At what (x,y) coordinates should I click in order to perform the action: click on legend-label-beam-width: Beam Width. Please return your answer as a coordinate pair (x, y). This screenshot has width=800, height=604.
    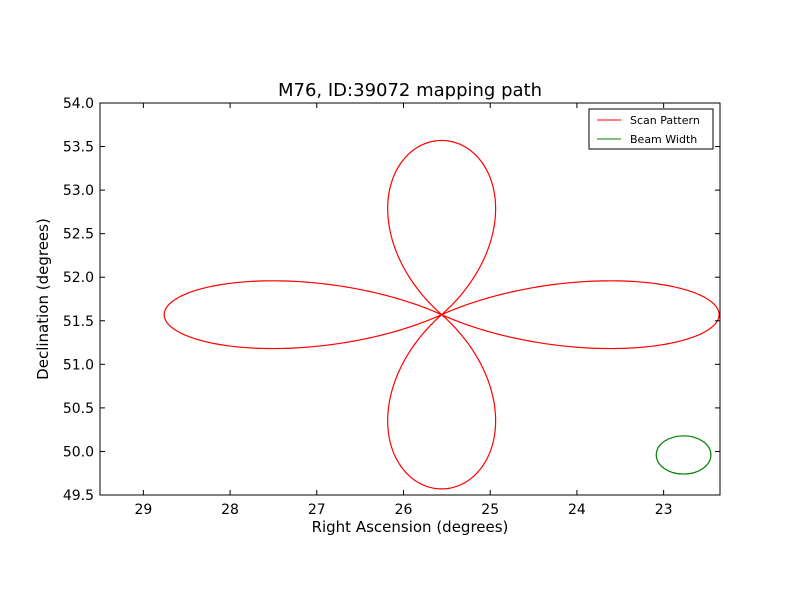
    Looking at the image, I should click on (663, 139).